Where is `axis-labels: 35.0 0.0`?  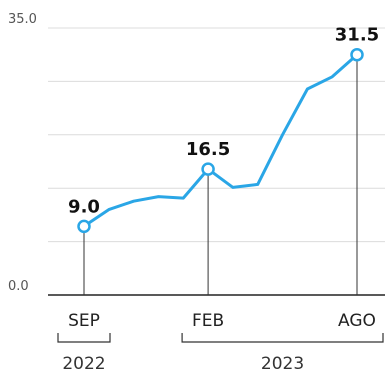
axis-labels: 35.0 0.0 is located at coordinates (22, 153).